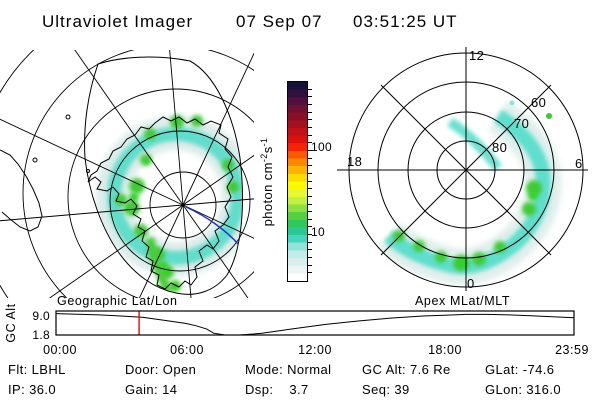  Describe the element at coordinates (41, 335) in the screenshot. I see `y-tick-18: 1.8` at that location.